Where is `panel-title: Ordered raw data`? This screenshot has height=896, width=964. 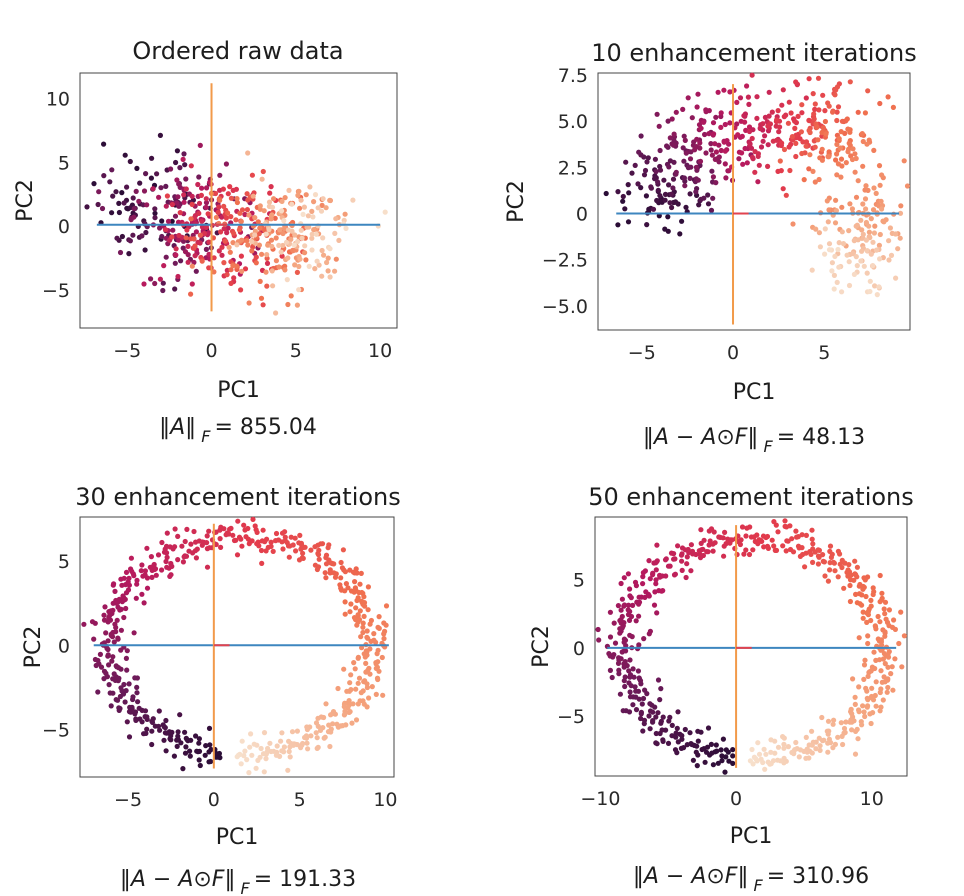
panel-title: Ordered raw data is located at coordinates (237, 51).